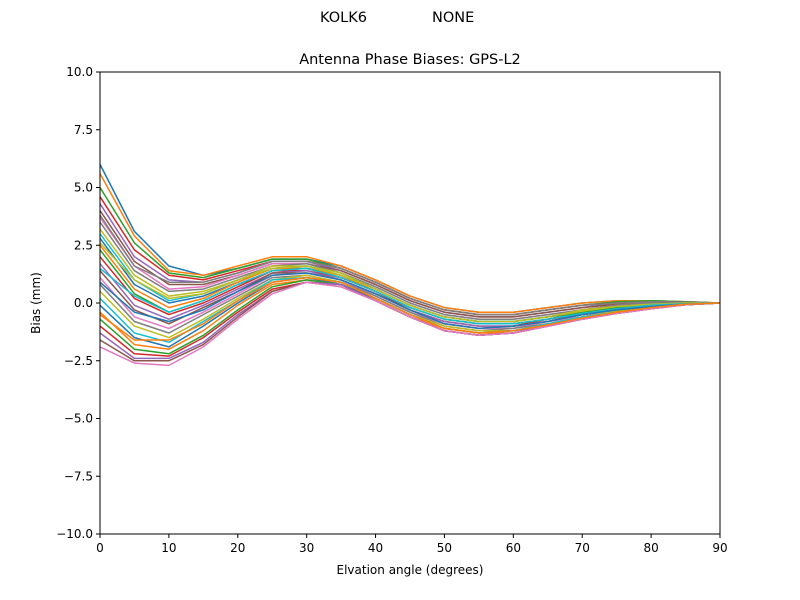  What do you see at coordinates (78, 476) in the screenshot?
I see `y-tick-label: −7.5` at bounding box center [78, 476].